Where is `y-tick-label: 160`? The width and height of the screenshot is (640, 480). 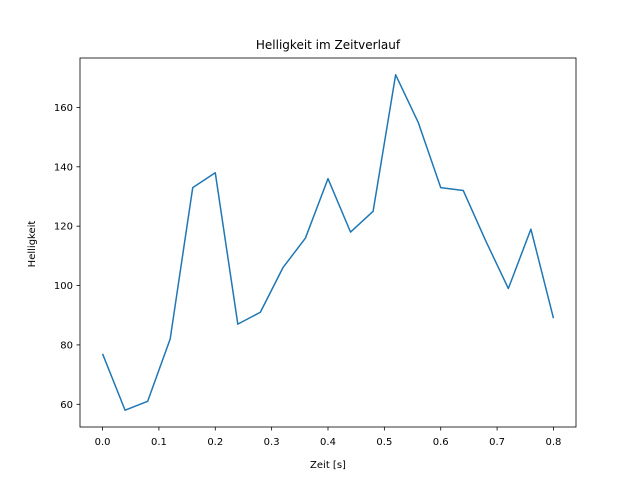 y-tick-label: 160 is located at coordinates (63, 108).